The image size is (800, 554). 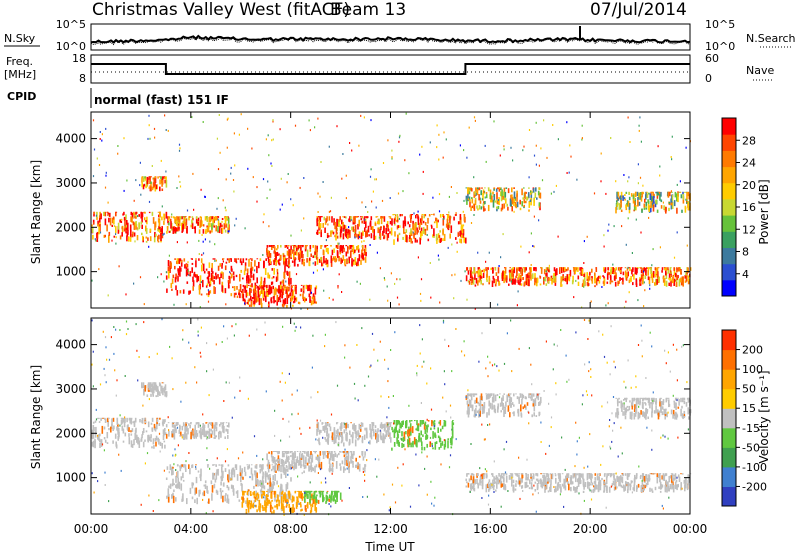 I want to click on data-band-11-cell, so click(x=663, y=401).